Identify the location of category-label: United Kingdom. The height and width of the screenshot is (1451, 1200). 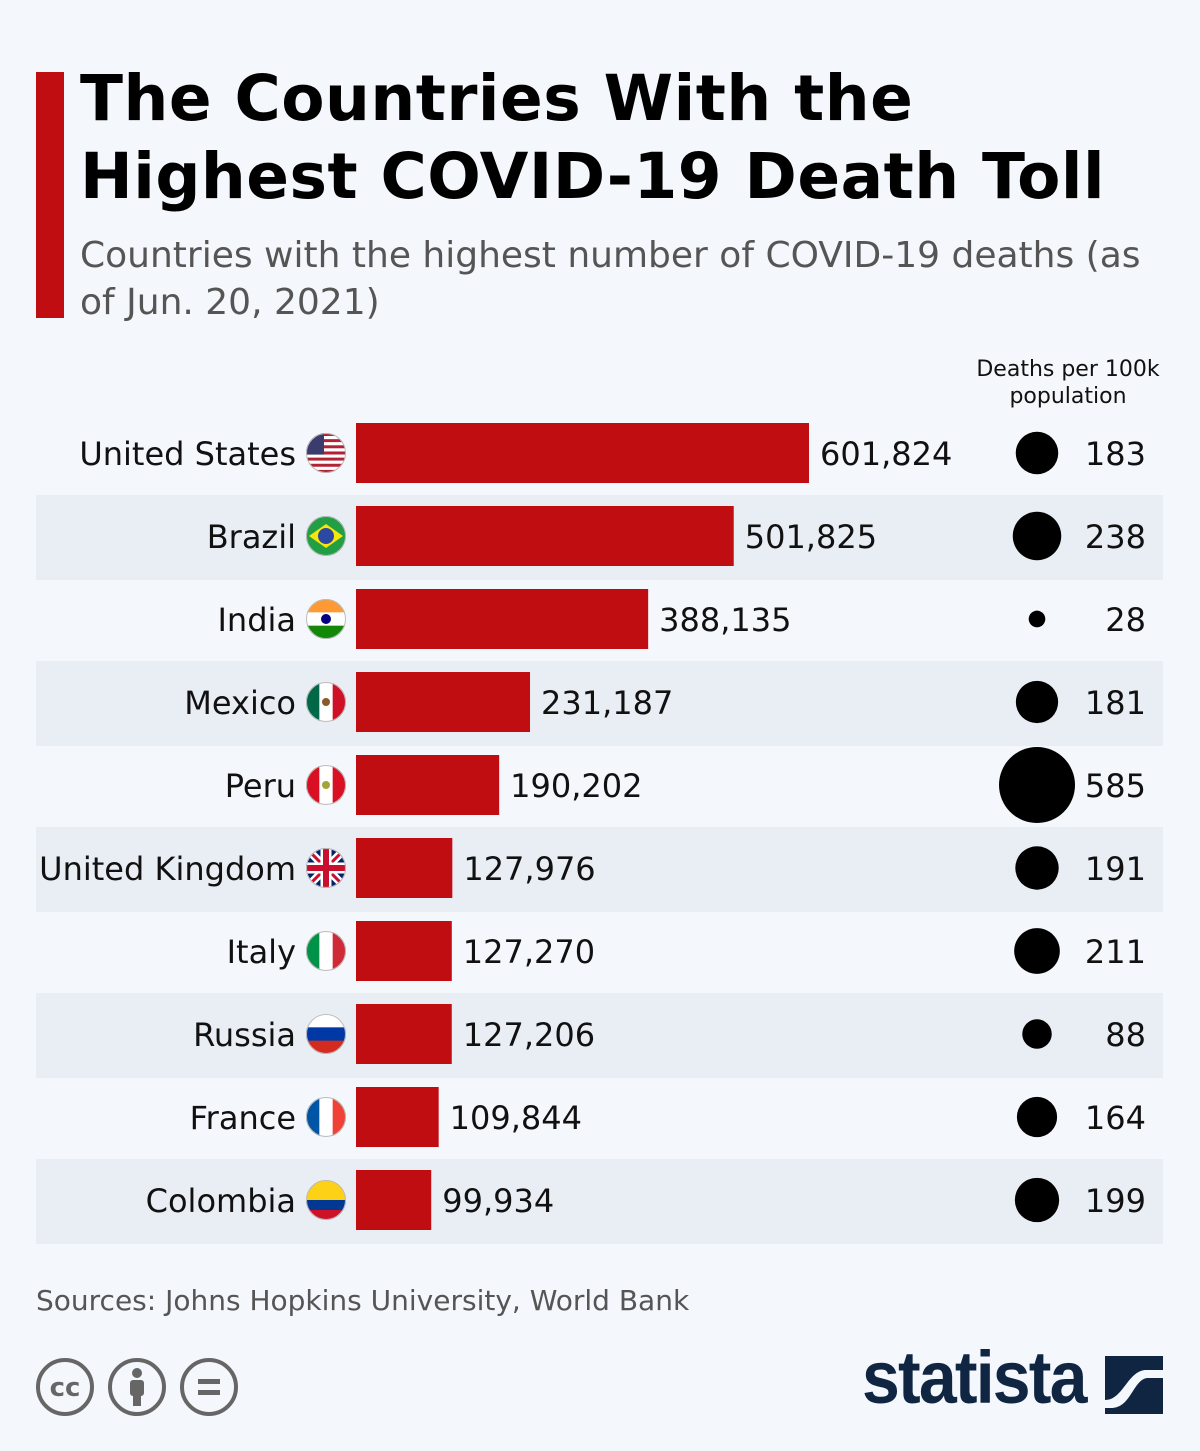
(167, 869).